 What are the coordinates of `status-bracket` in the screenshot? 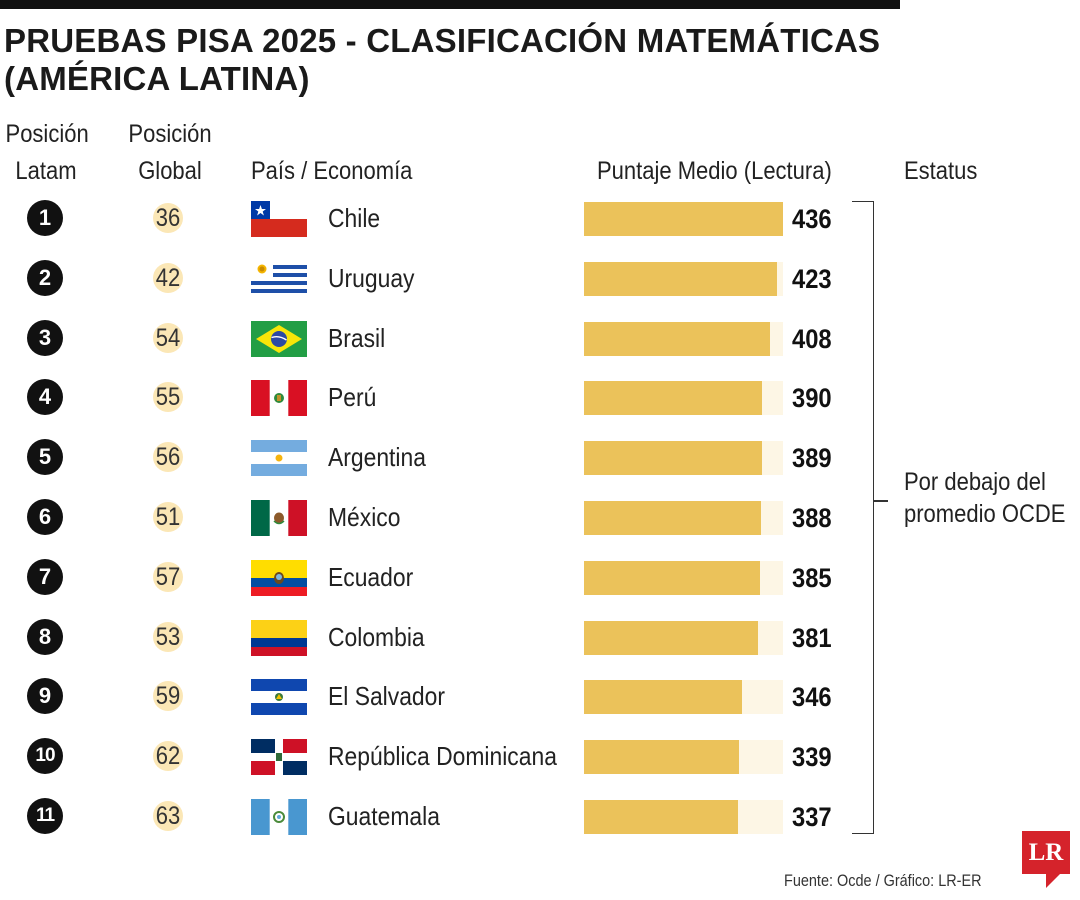 It's located at (863, 517).